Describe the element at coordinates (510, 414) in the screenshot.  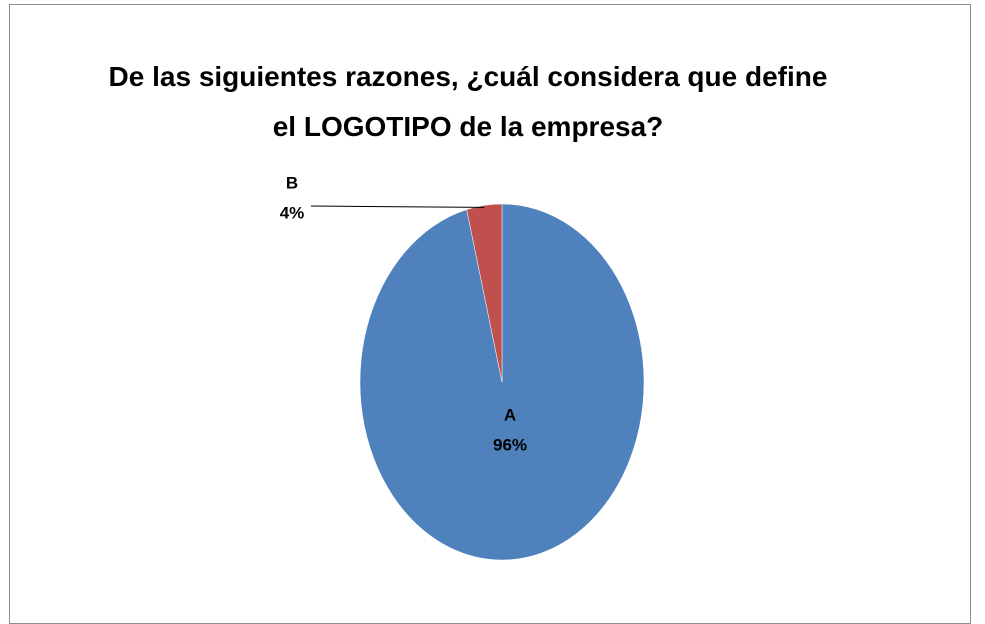
I see `data-label-category: A` at that location.